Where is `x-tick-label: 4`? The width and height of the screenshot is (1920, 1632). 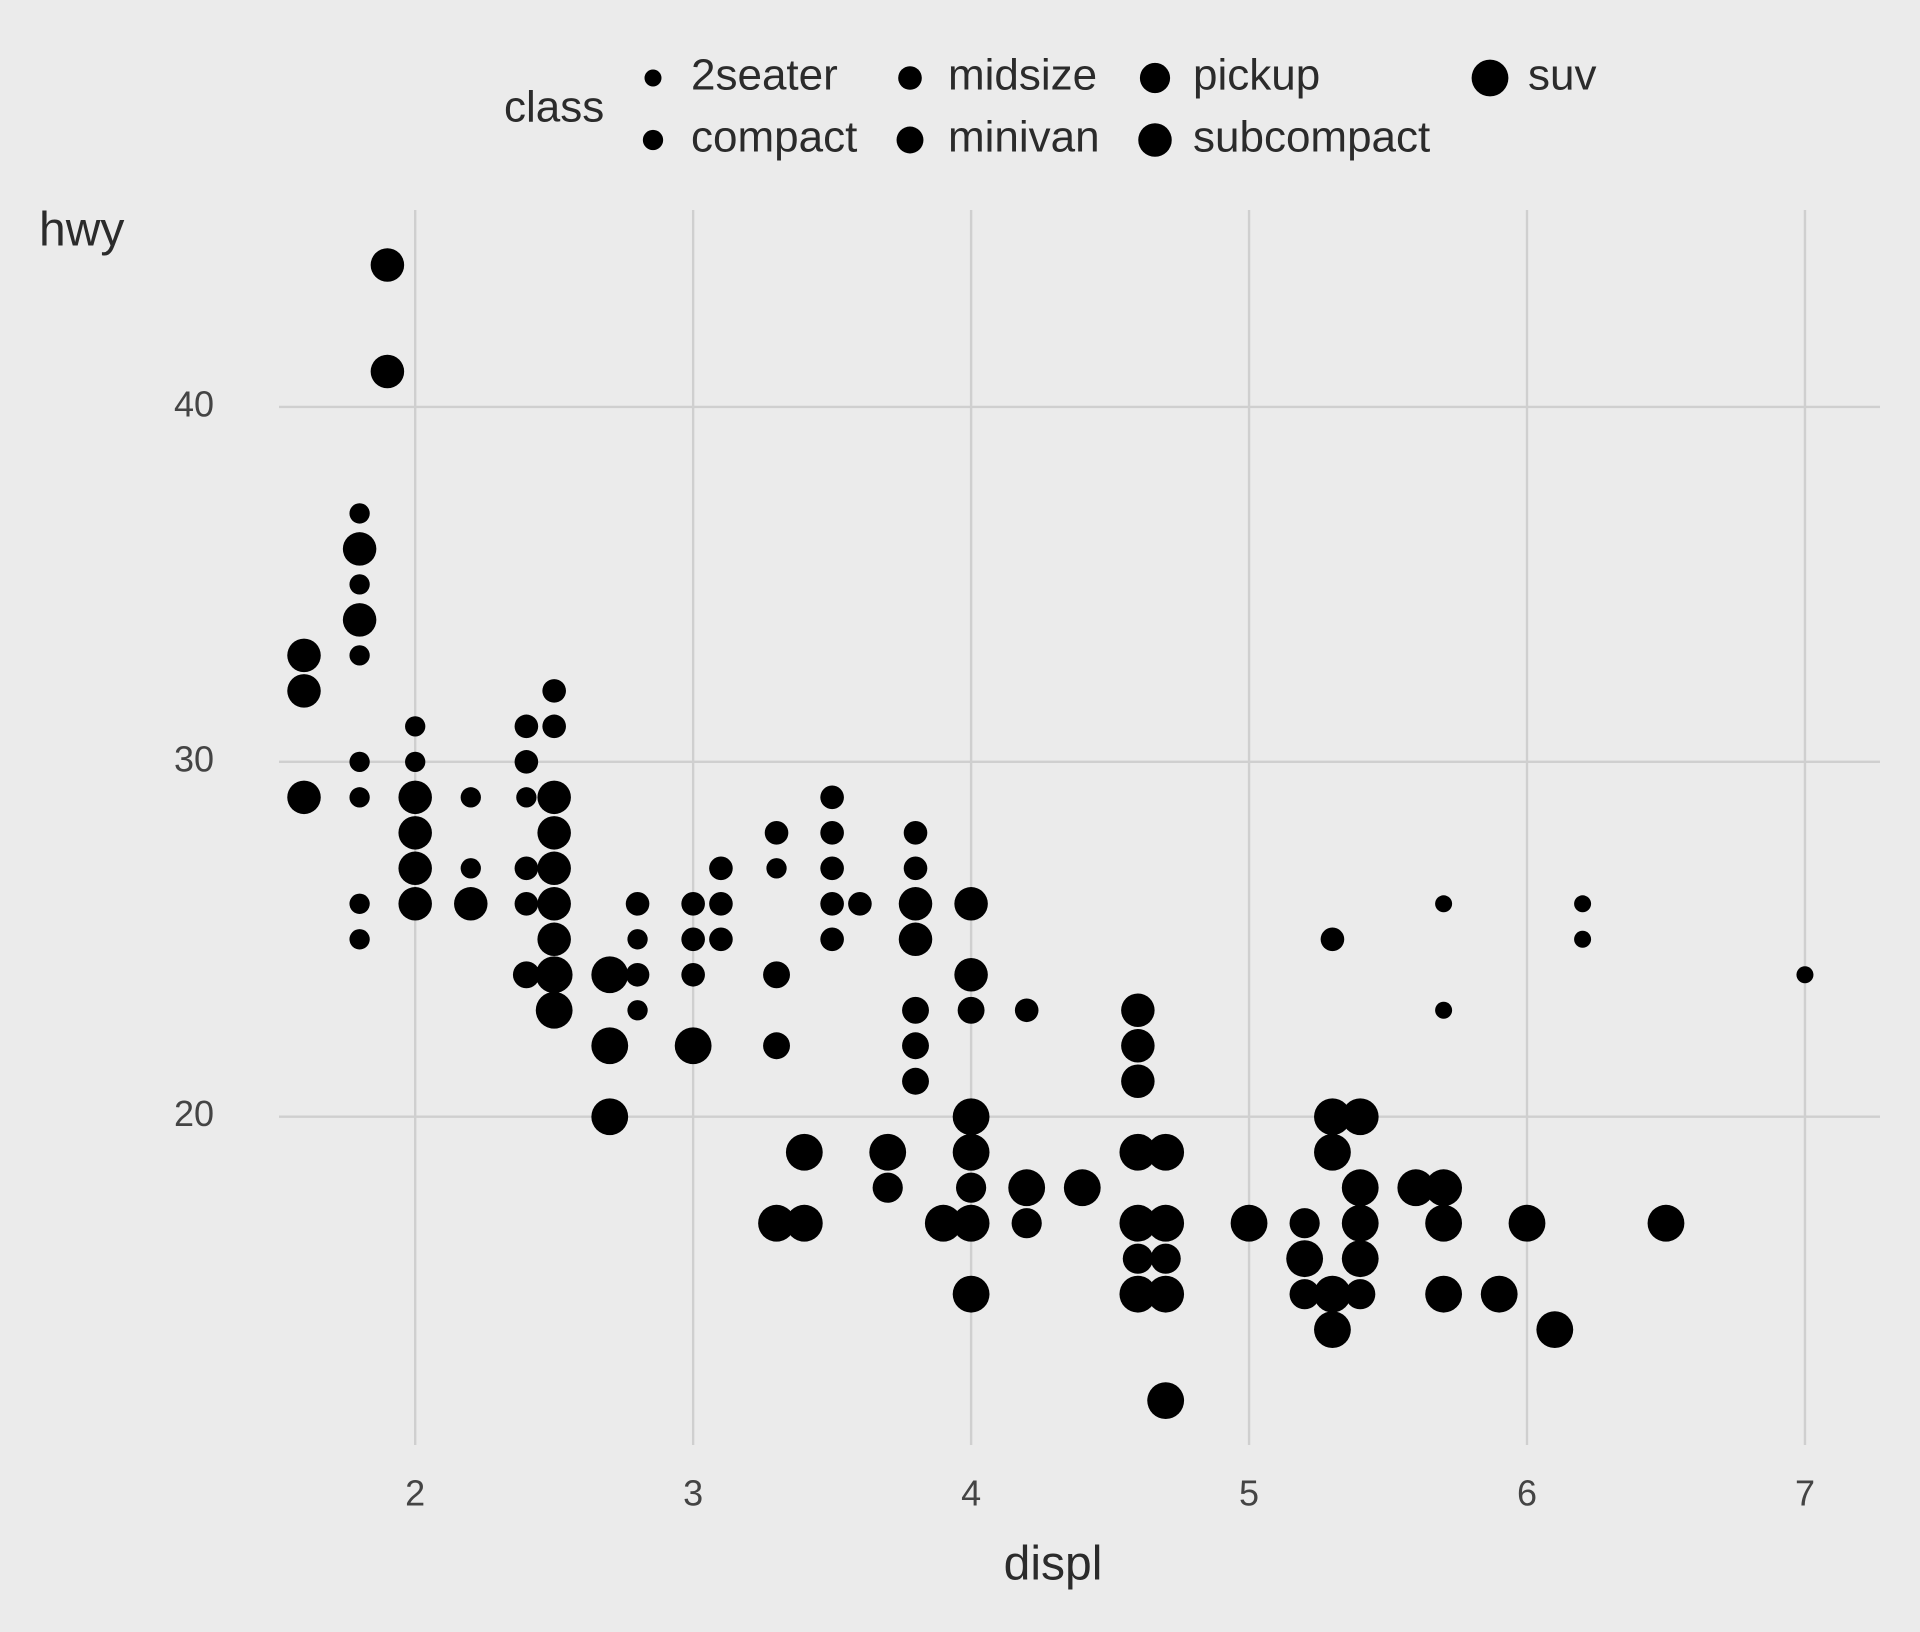 x-tick-label: 4 is located at coordinates (971, 1493).